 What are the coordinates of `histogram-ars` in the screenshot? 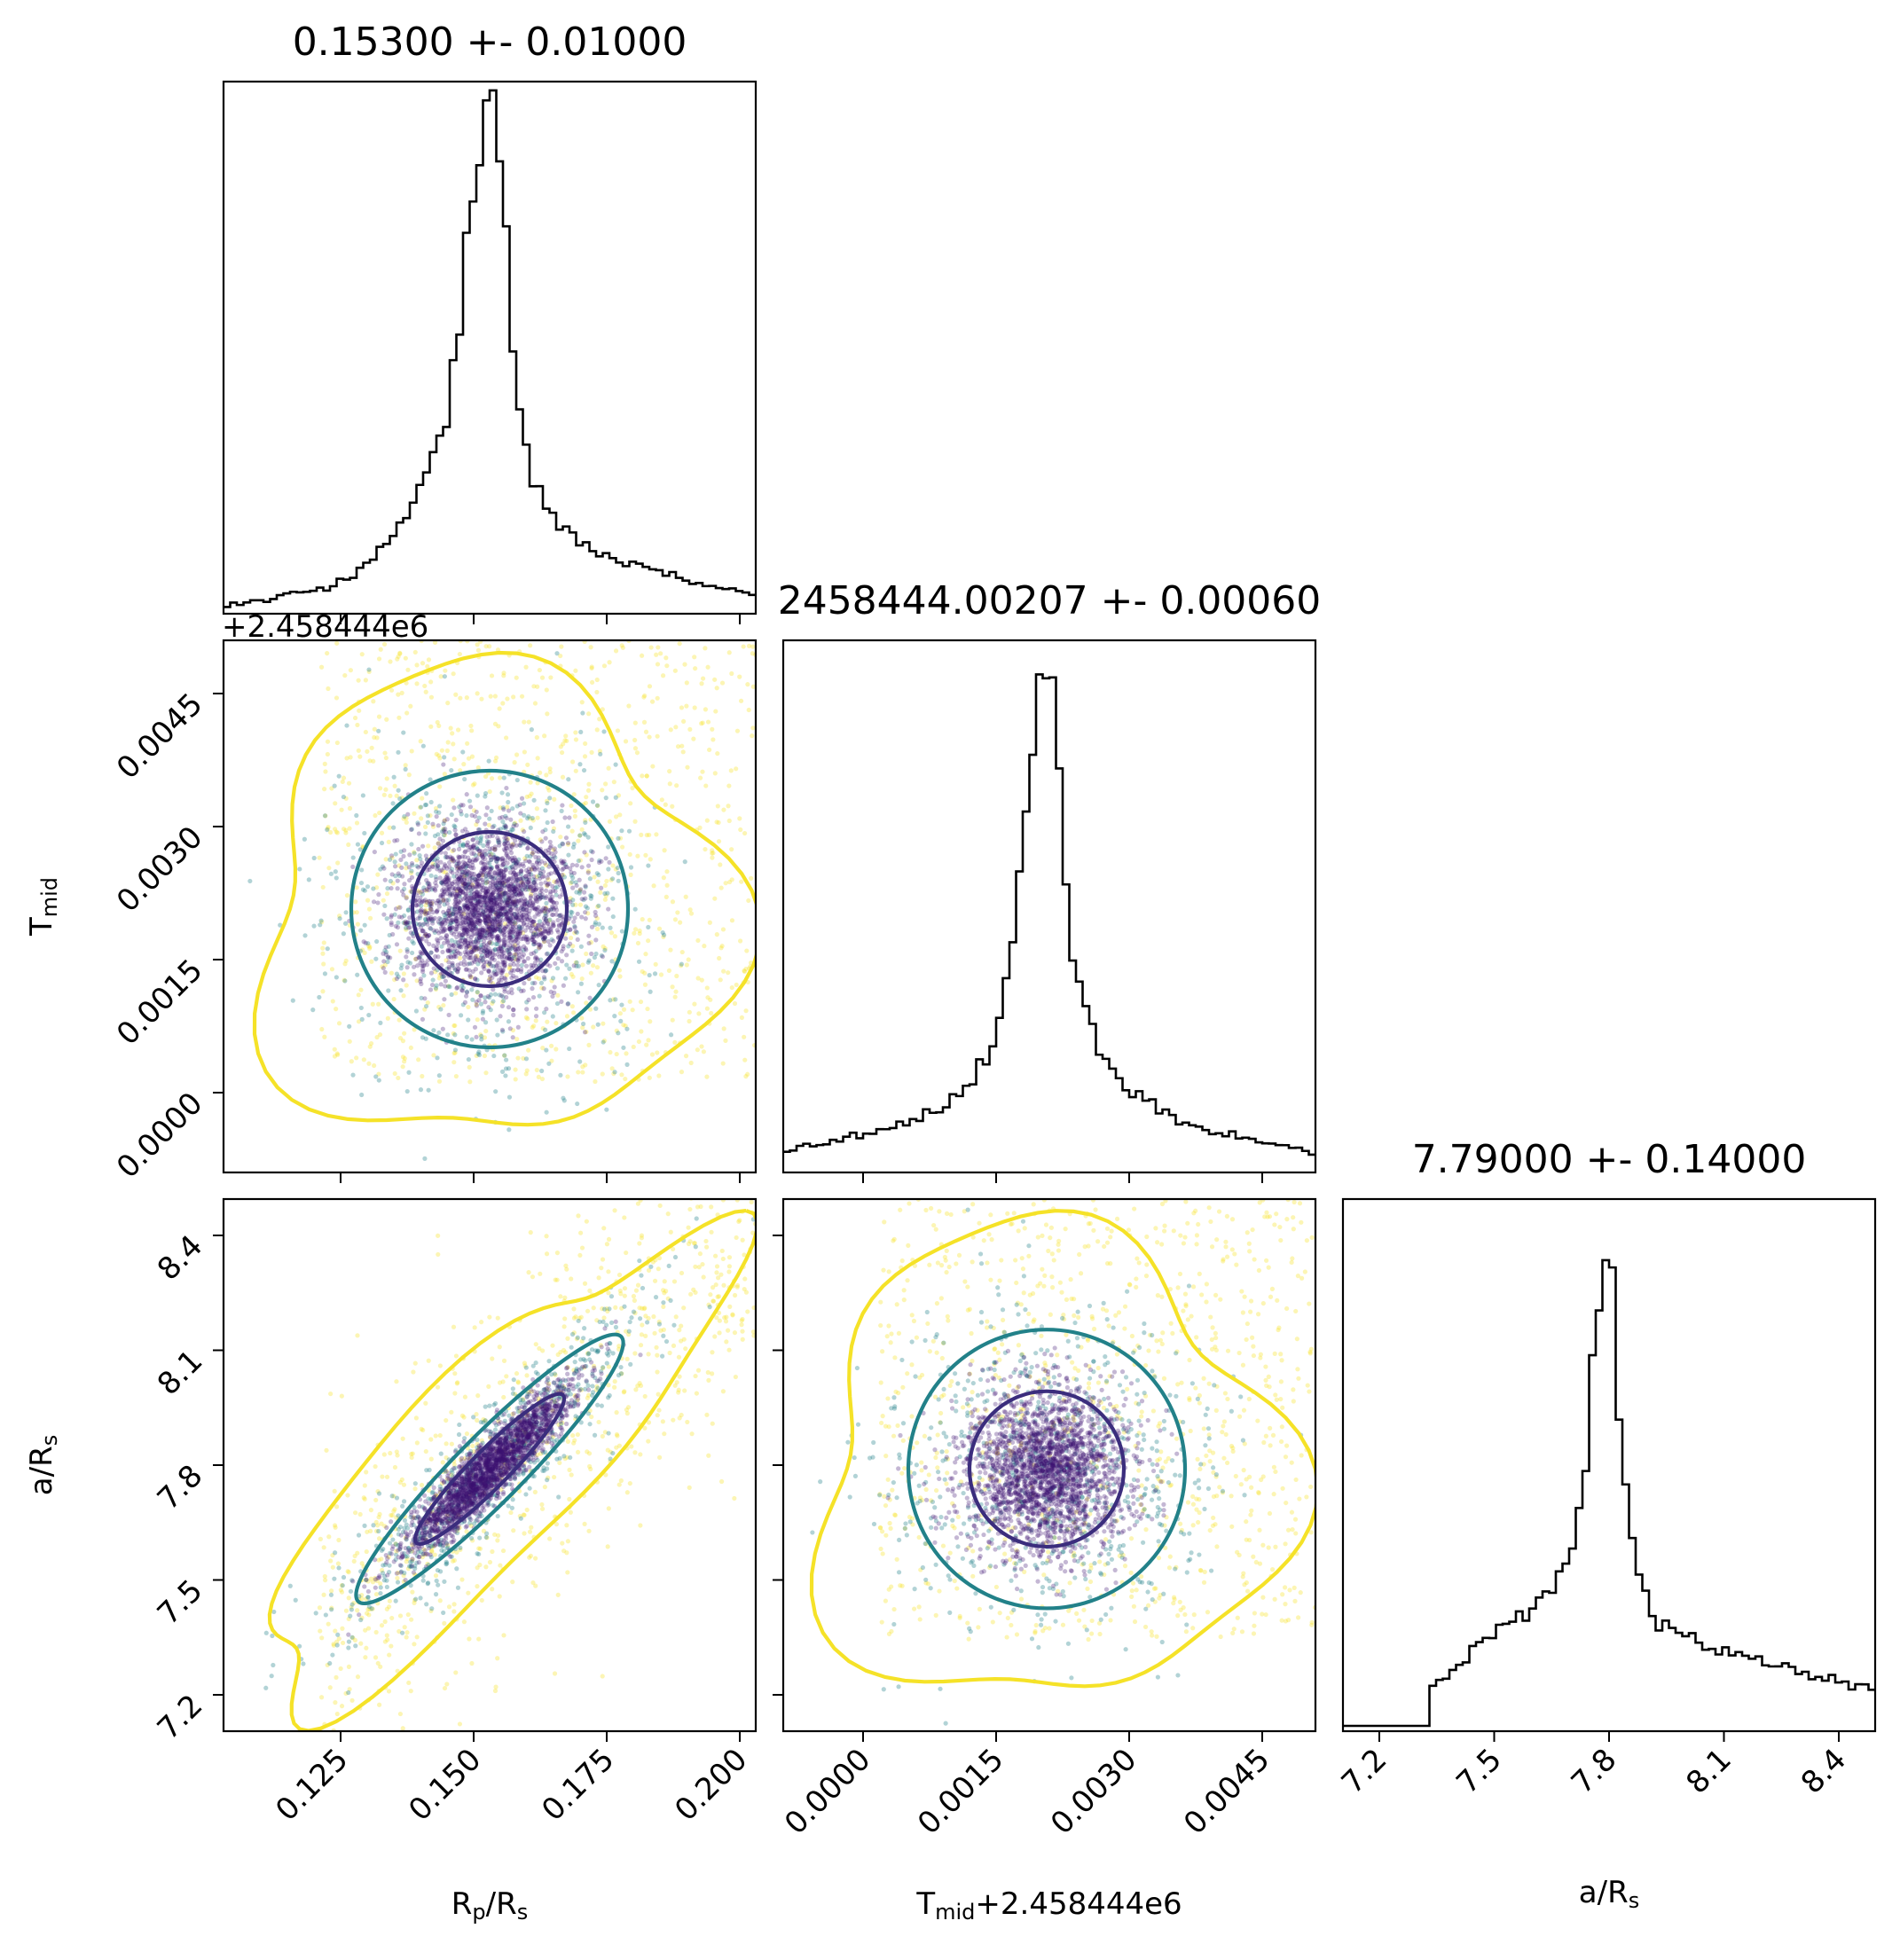 It's located at (1609, 1493).